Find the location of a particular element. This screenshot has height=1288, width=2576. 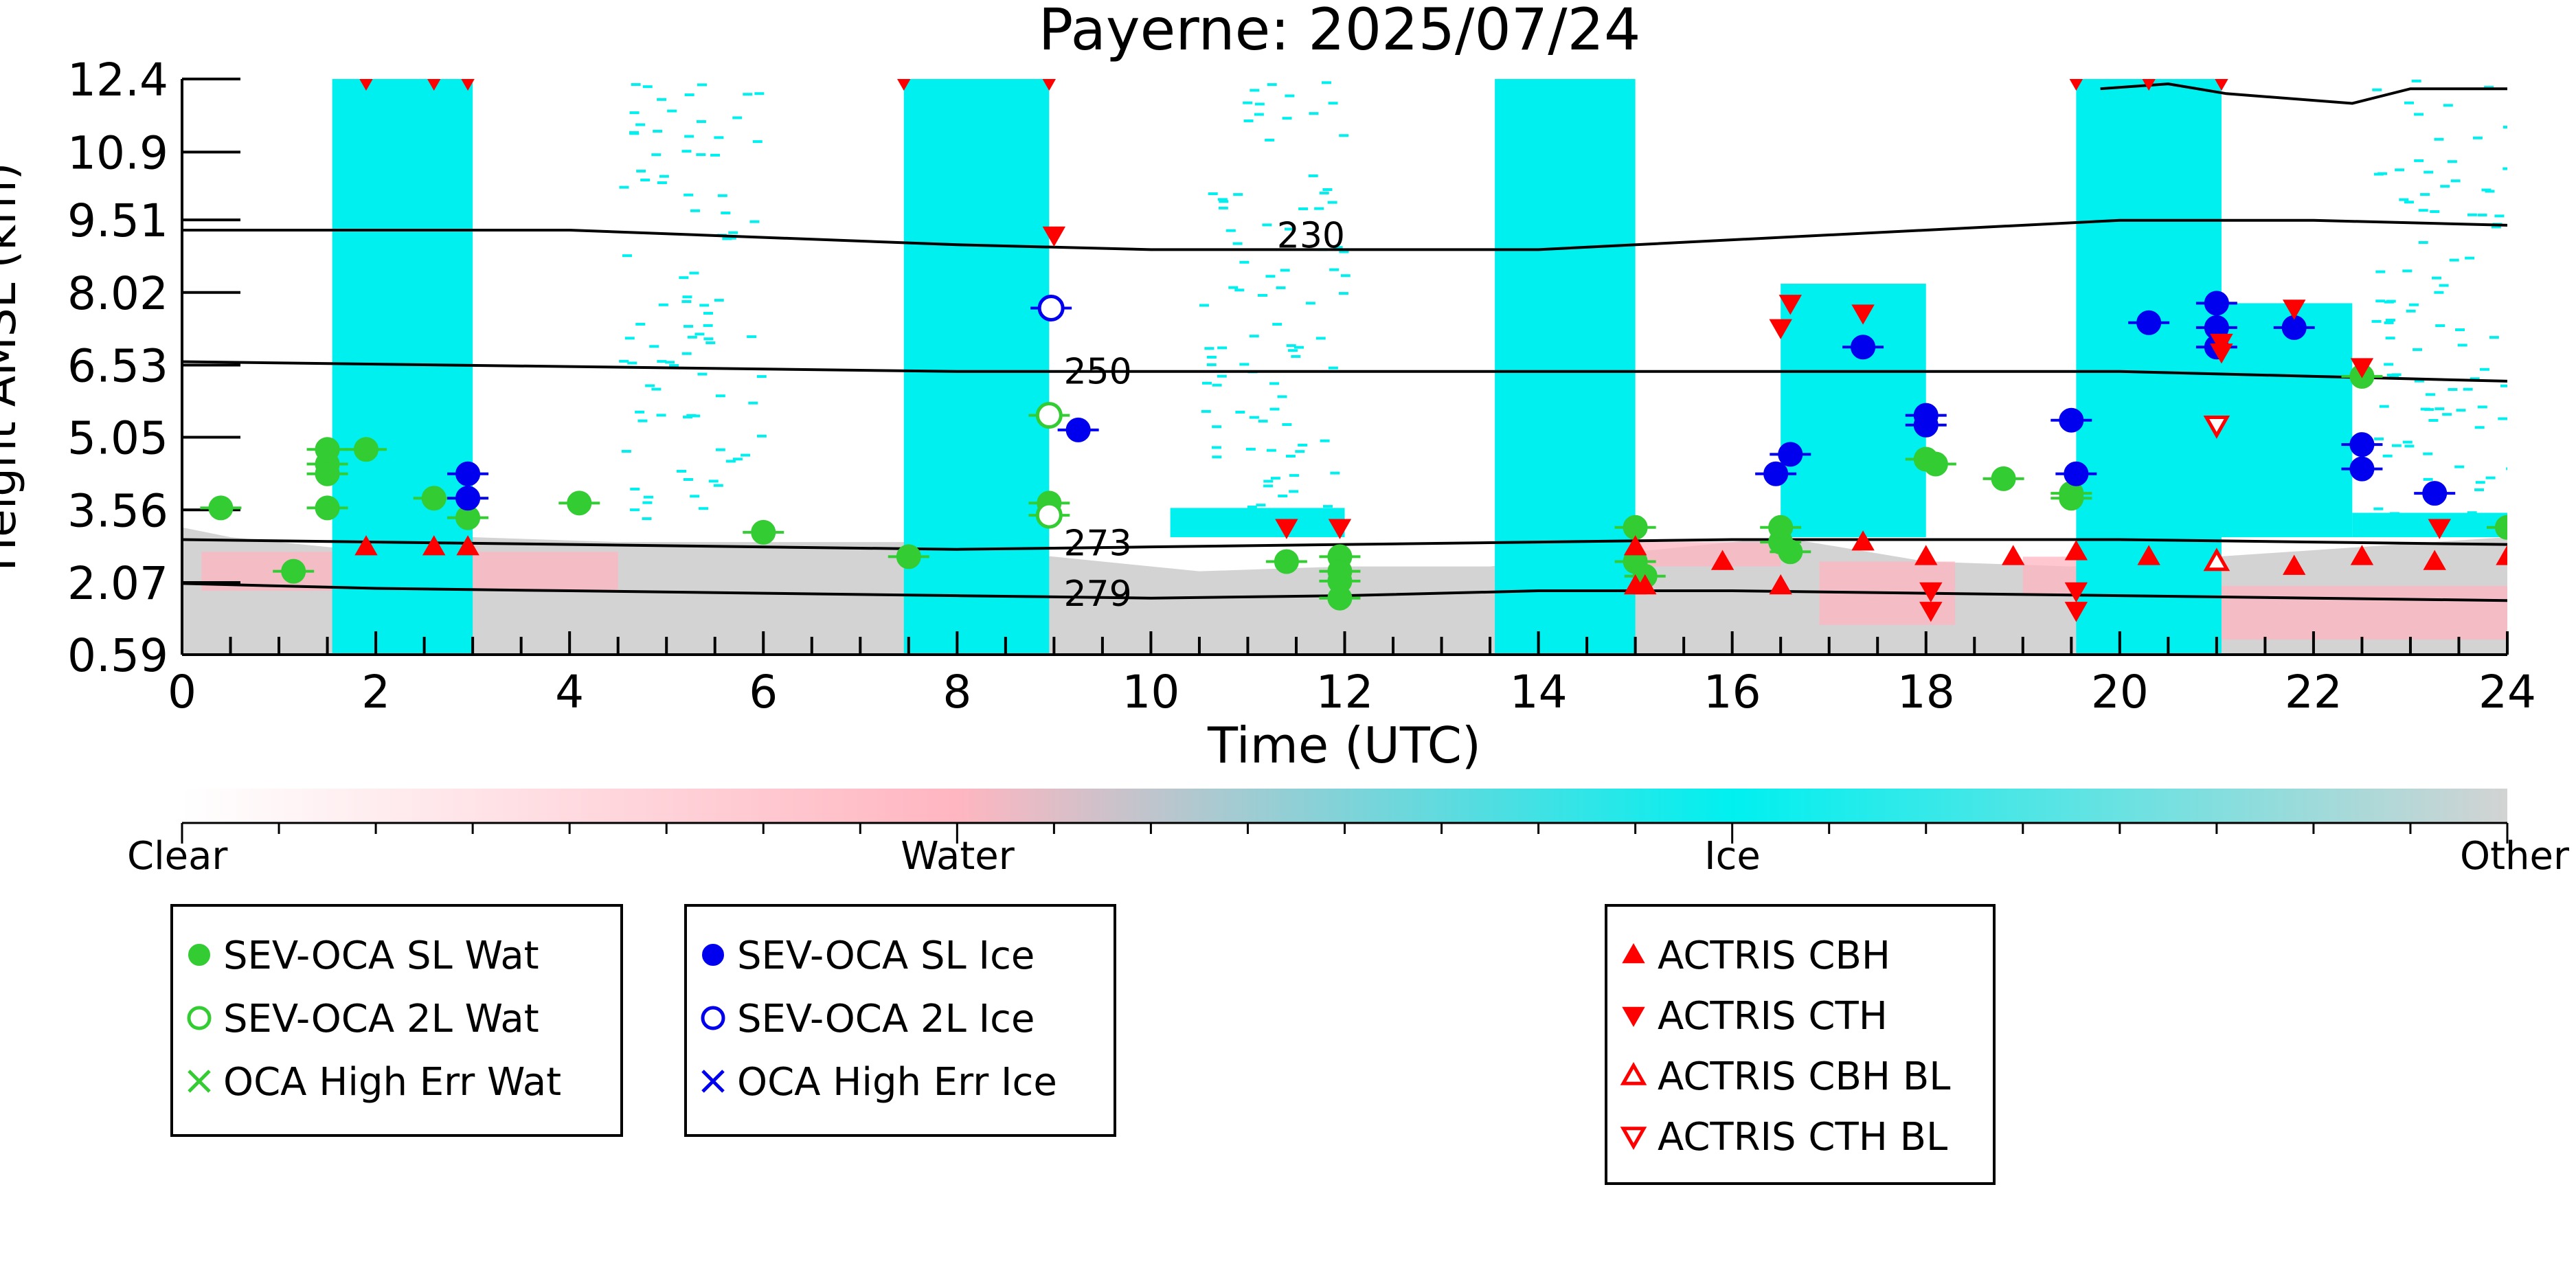

legend-label: ACTRIS CBH BL is located at coordinates (1804, 1076).